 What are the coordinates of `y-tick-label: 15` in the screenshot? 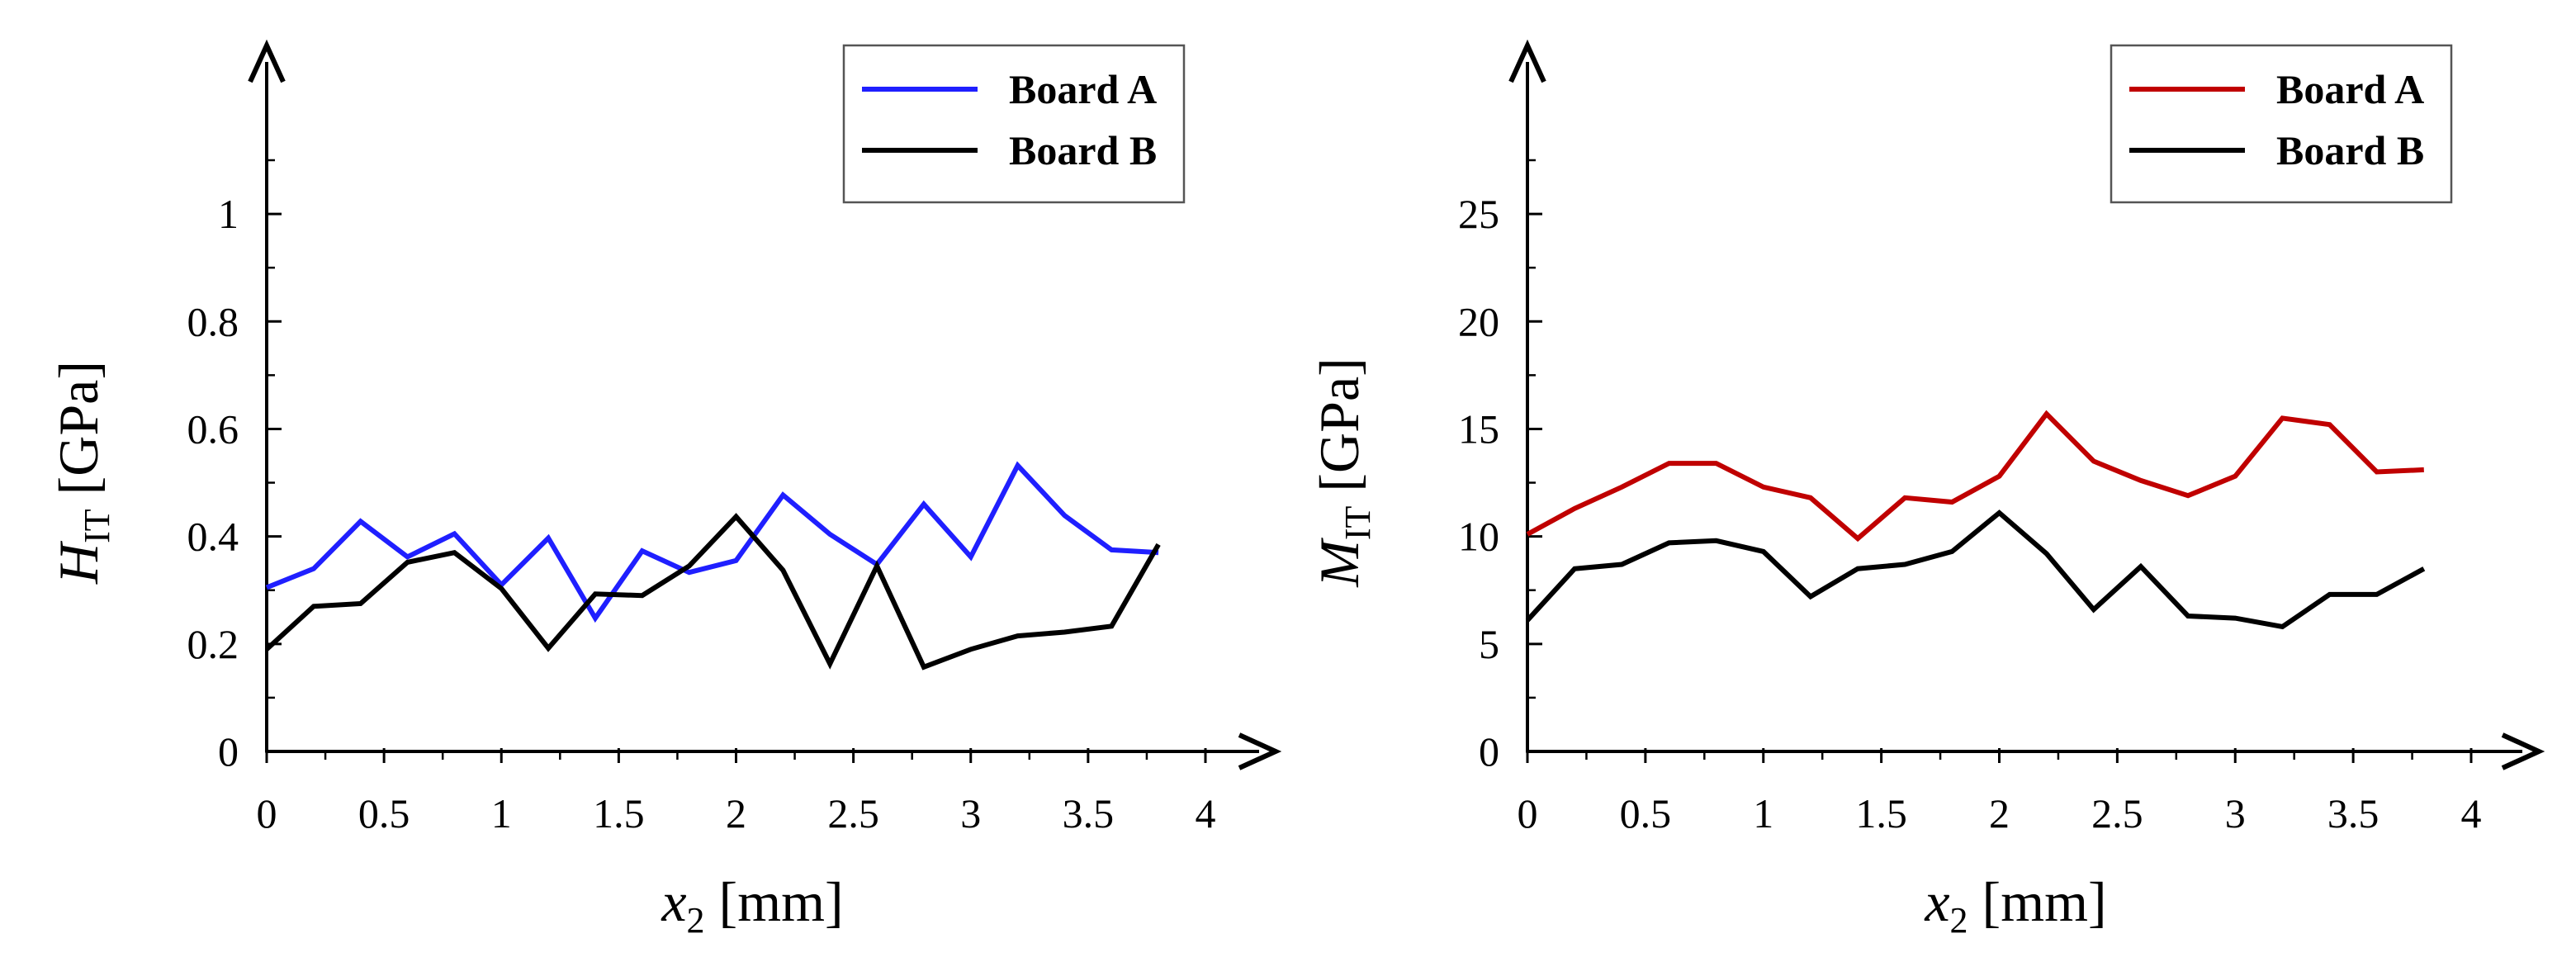 It's located at (1478, 428).